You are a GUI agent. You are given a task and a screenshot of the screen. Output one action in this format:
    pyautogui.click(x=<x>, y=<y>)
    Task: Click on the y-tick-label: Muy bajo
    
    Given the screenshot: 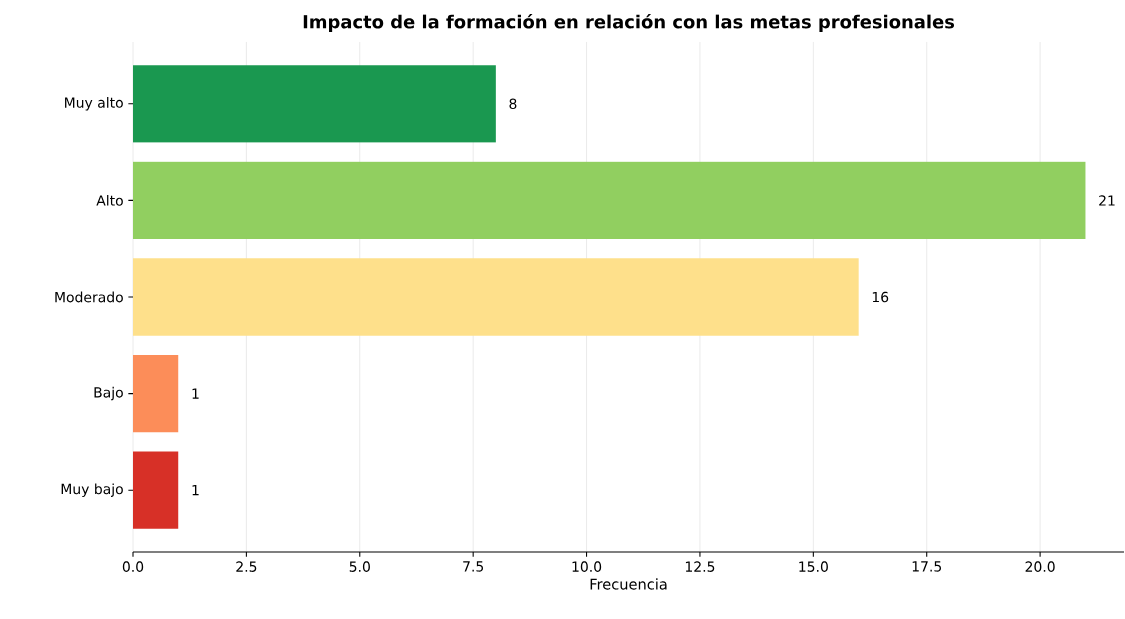 What is the action you would take?
    pyautogui.click(x=92, y=490)
    